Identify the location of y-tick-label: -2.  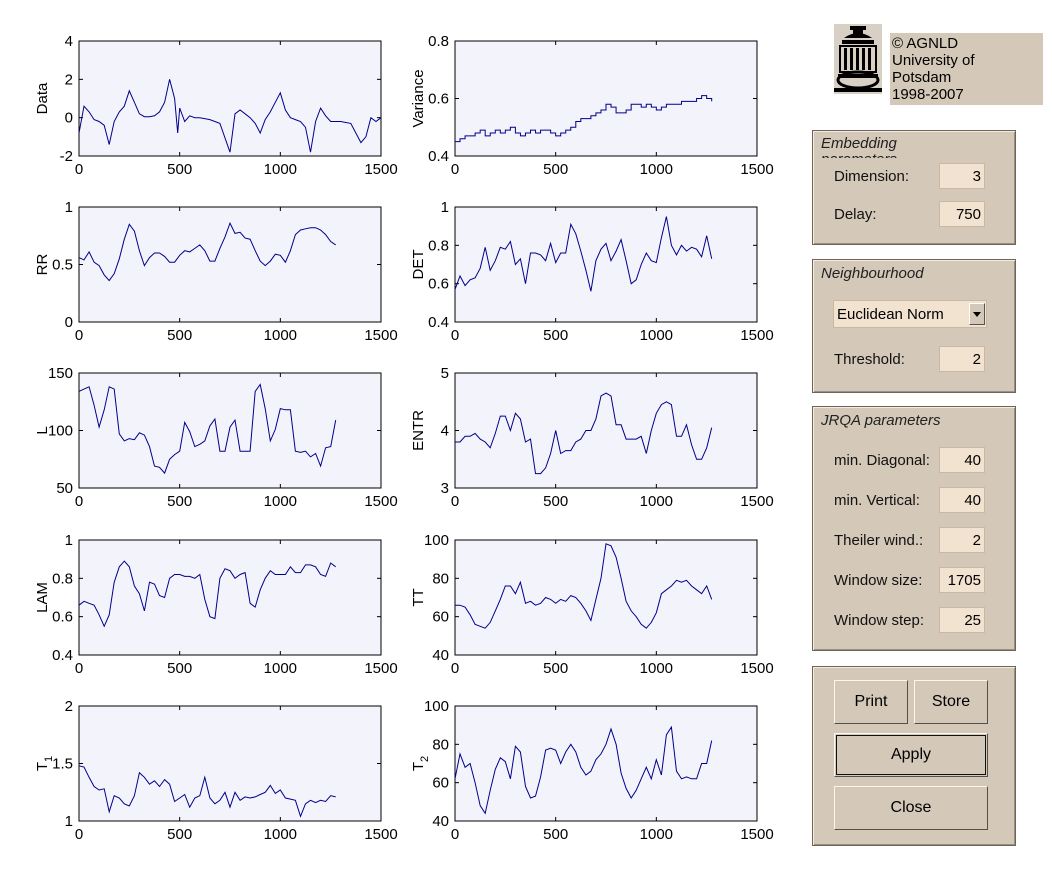
(66, 156).